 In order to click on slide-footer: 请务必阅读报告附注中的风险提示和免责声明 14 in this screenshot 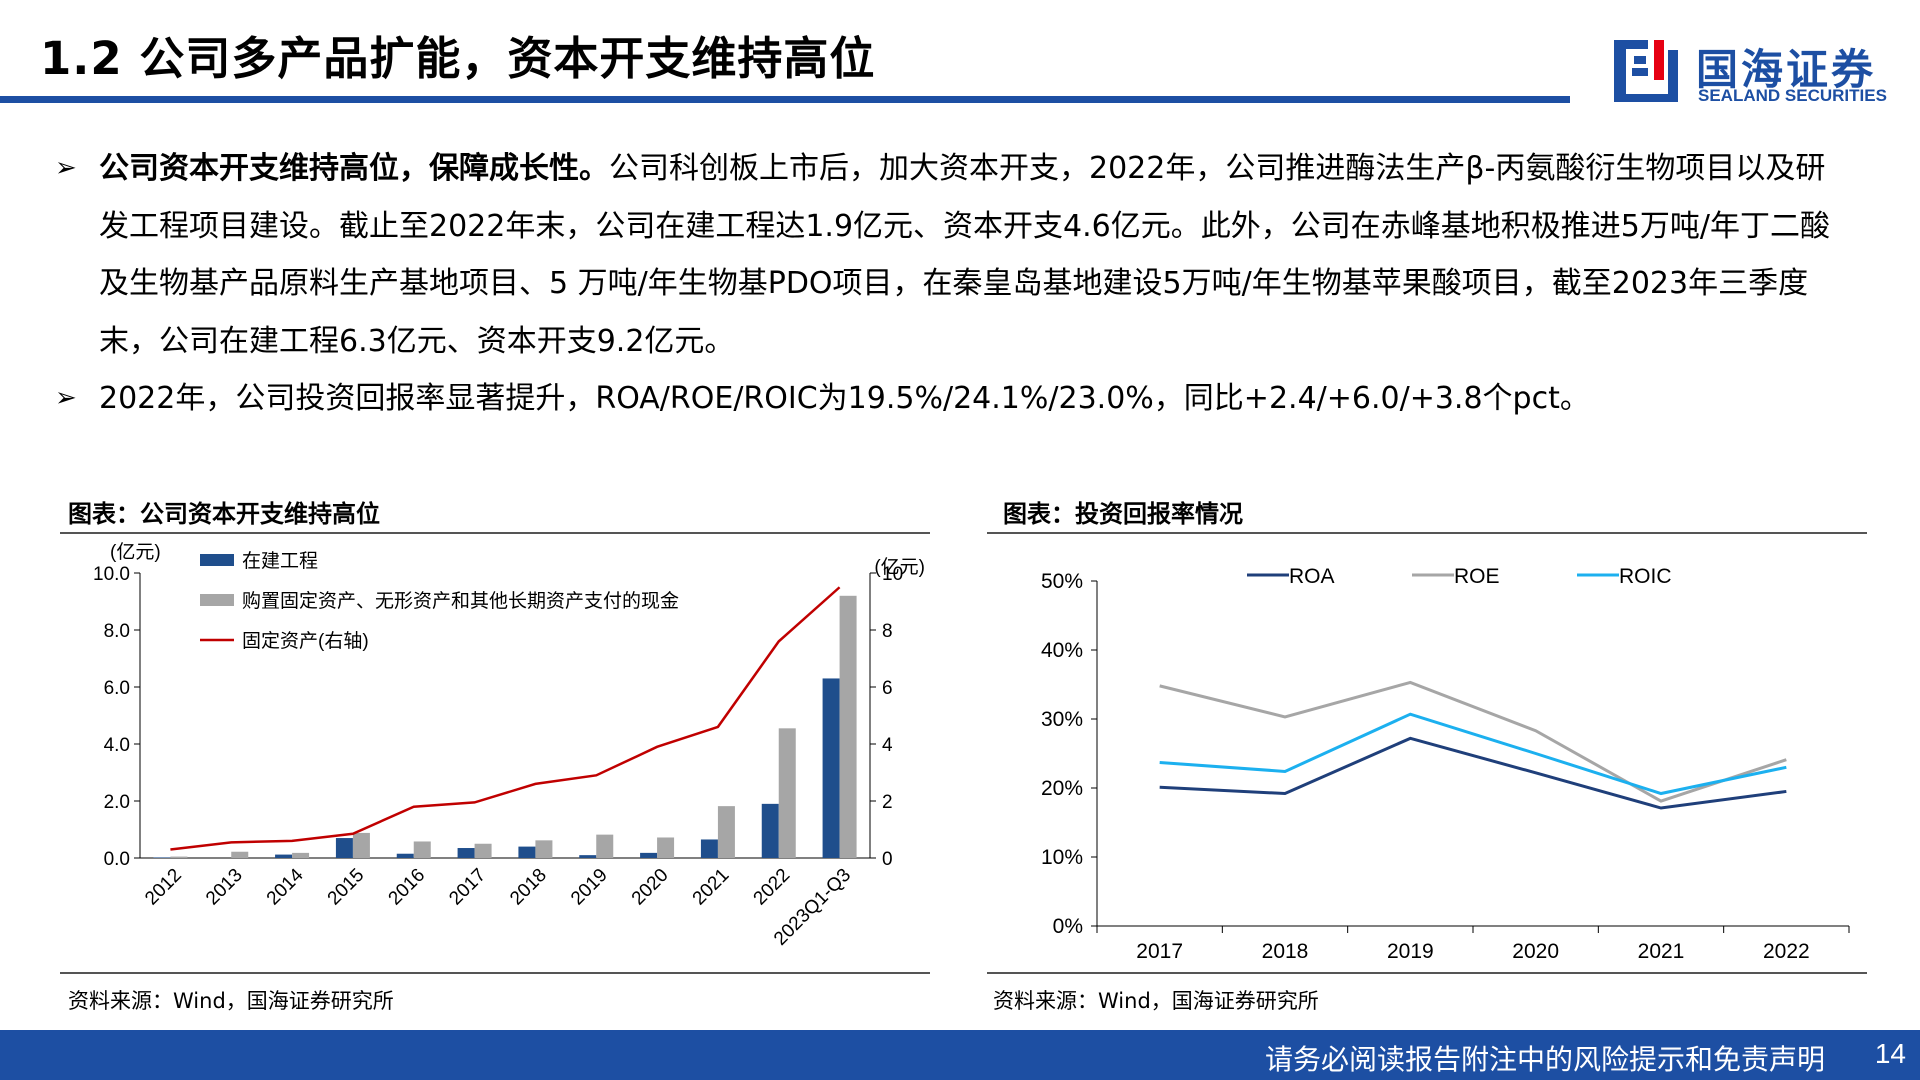, I will do `click(960, 1055)`.